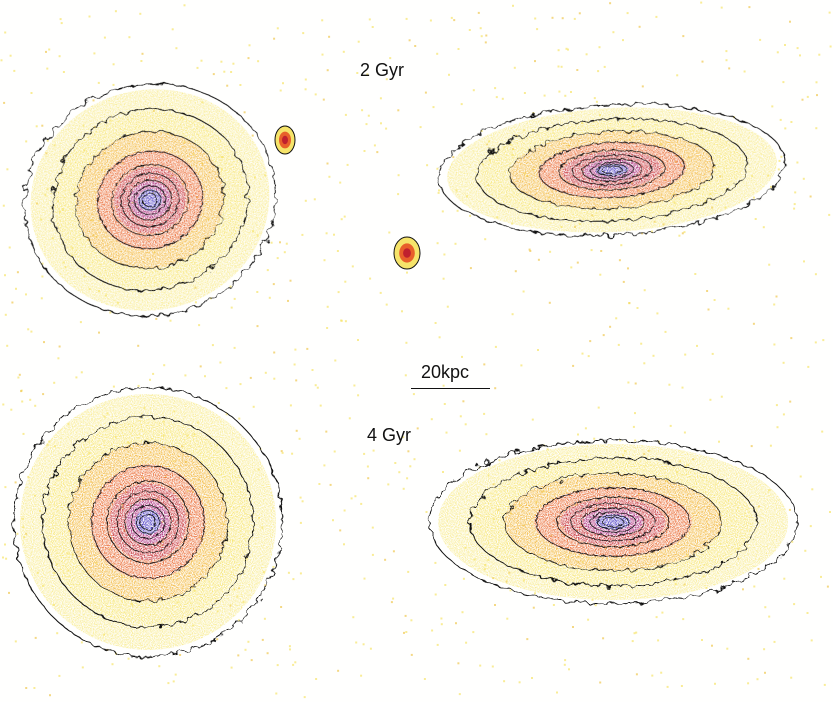 This screenshot has height=702, width=833. Describe the element at coordinates (445, 372) in the screenshot. I see `scale-label: 20kpc` at that location.